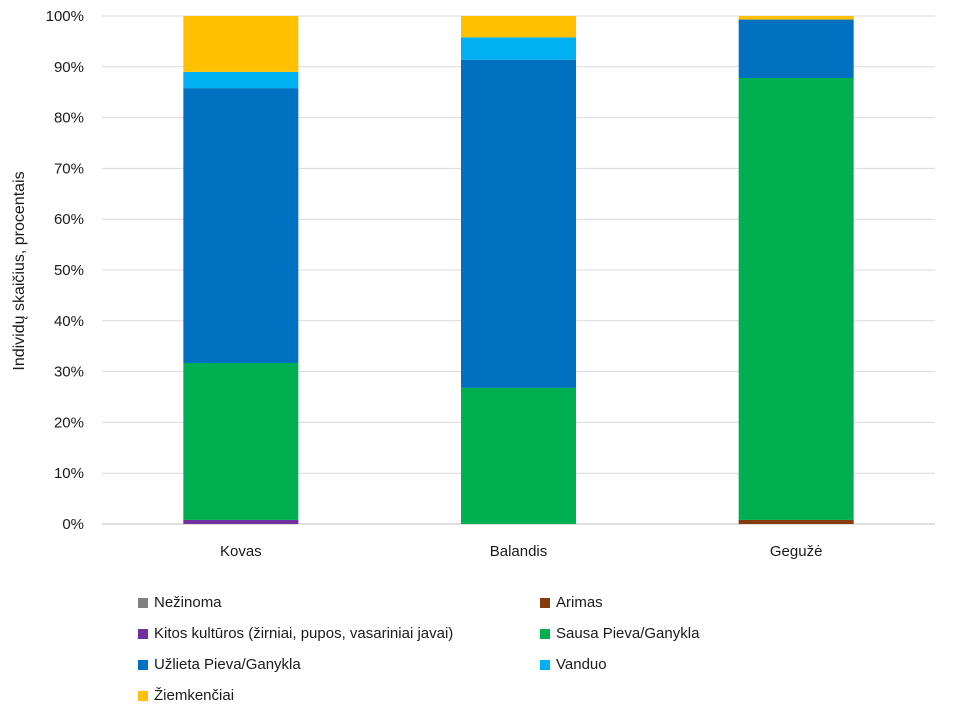 The height and width of the screenshot is (728, 973). What do you see at coordinates (69, 372) in the screenshot?
I see `y-tick-label: 30%` at bounding box center [69, 372].